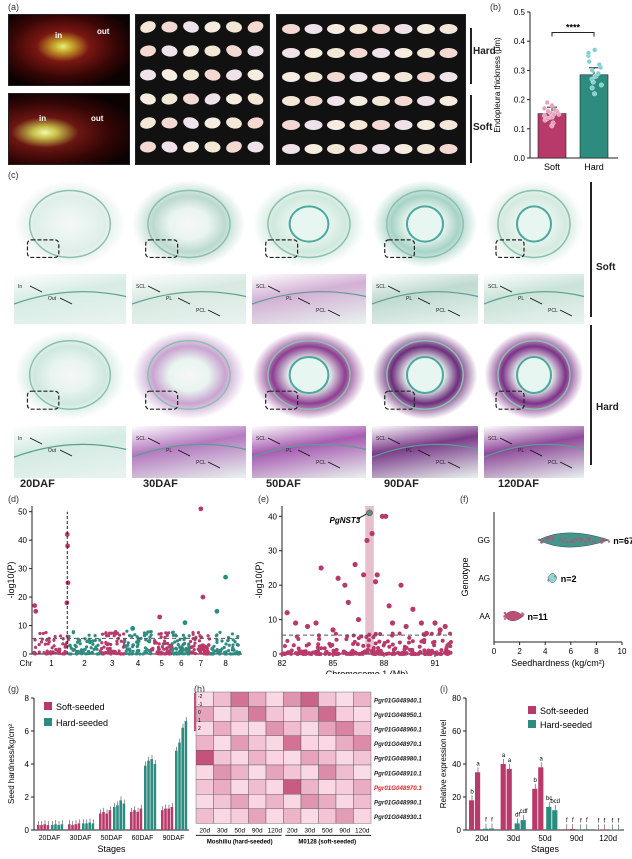 The height and width of the screenshot is (859, 632). Describe the element at coordinates (425, 450) in the screenshot. I see `tissue-layer` at that location.